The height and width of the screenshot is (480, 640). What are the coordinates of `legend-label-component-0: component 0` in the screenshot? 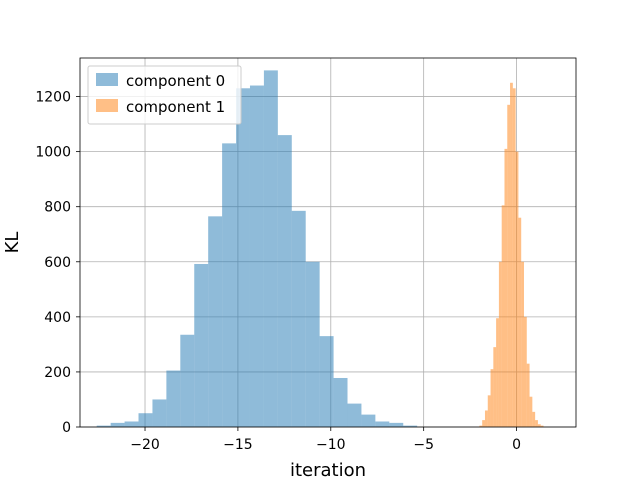 It's located at (175, 81).